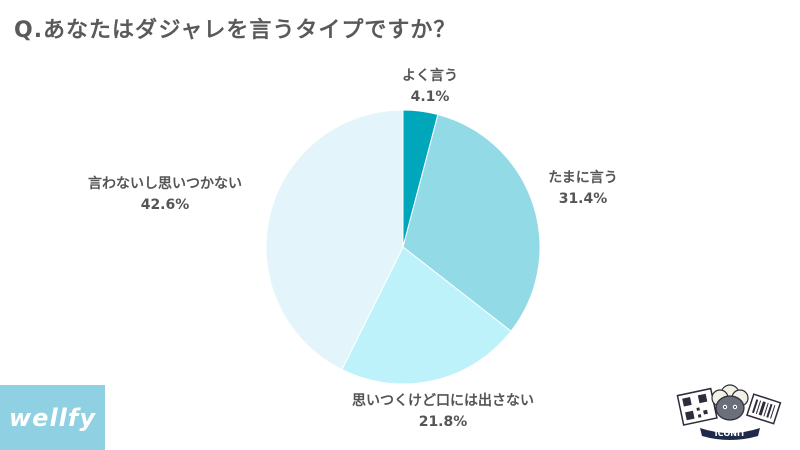 The width and height of the screenshot is (800, 450). I want to click on slice-label-3: 思いつくけど口には出さない, so click(443, 400).